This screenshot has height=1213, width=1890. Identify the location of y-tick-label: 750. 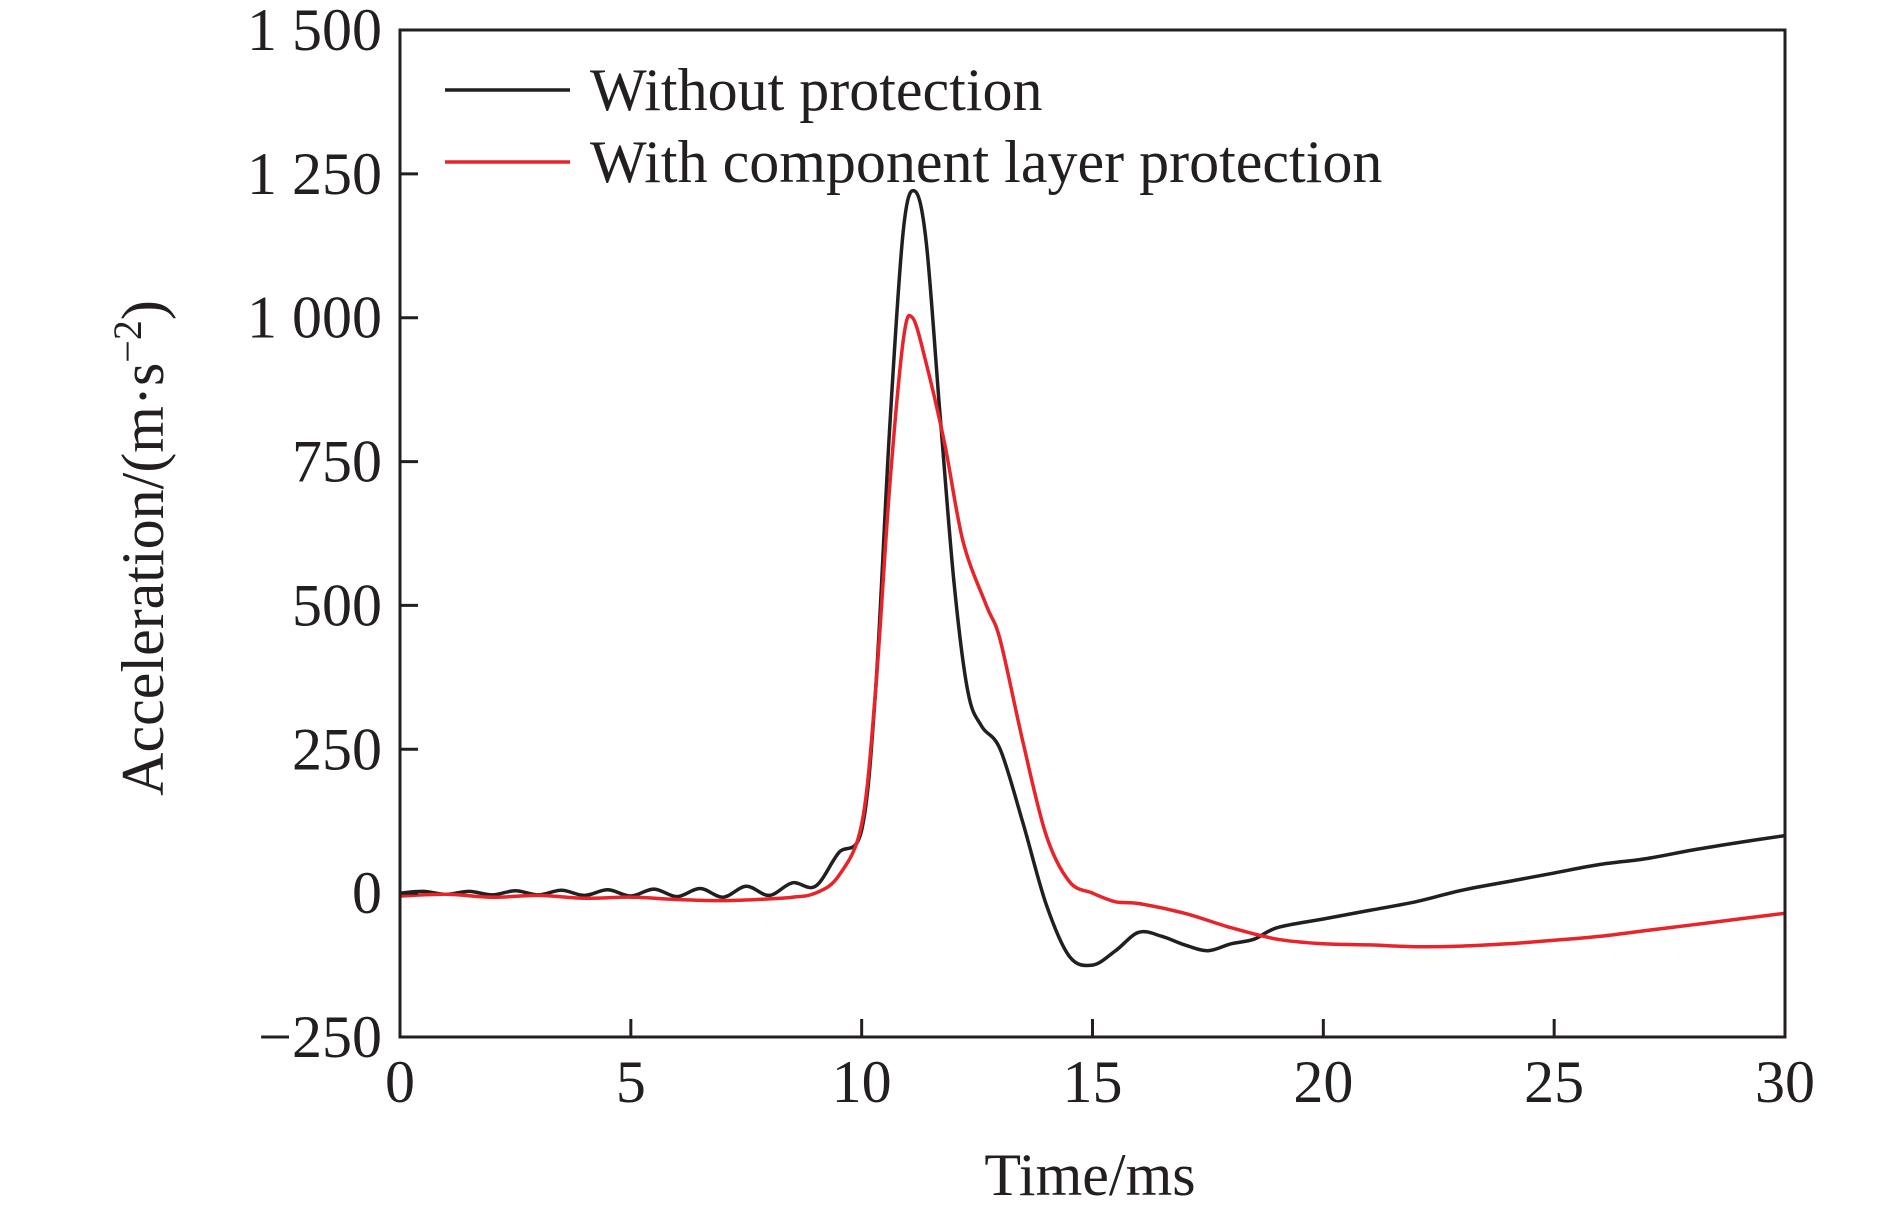
(337, 462).